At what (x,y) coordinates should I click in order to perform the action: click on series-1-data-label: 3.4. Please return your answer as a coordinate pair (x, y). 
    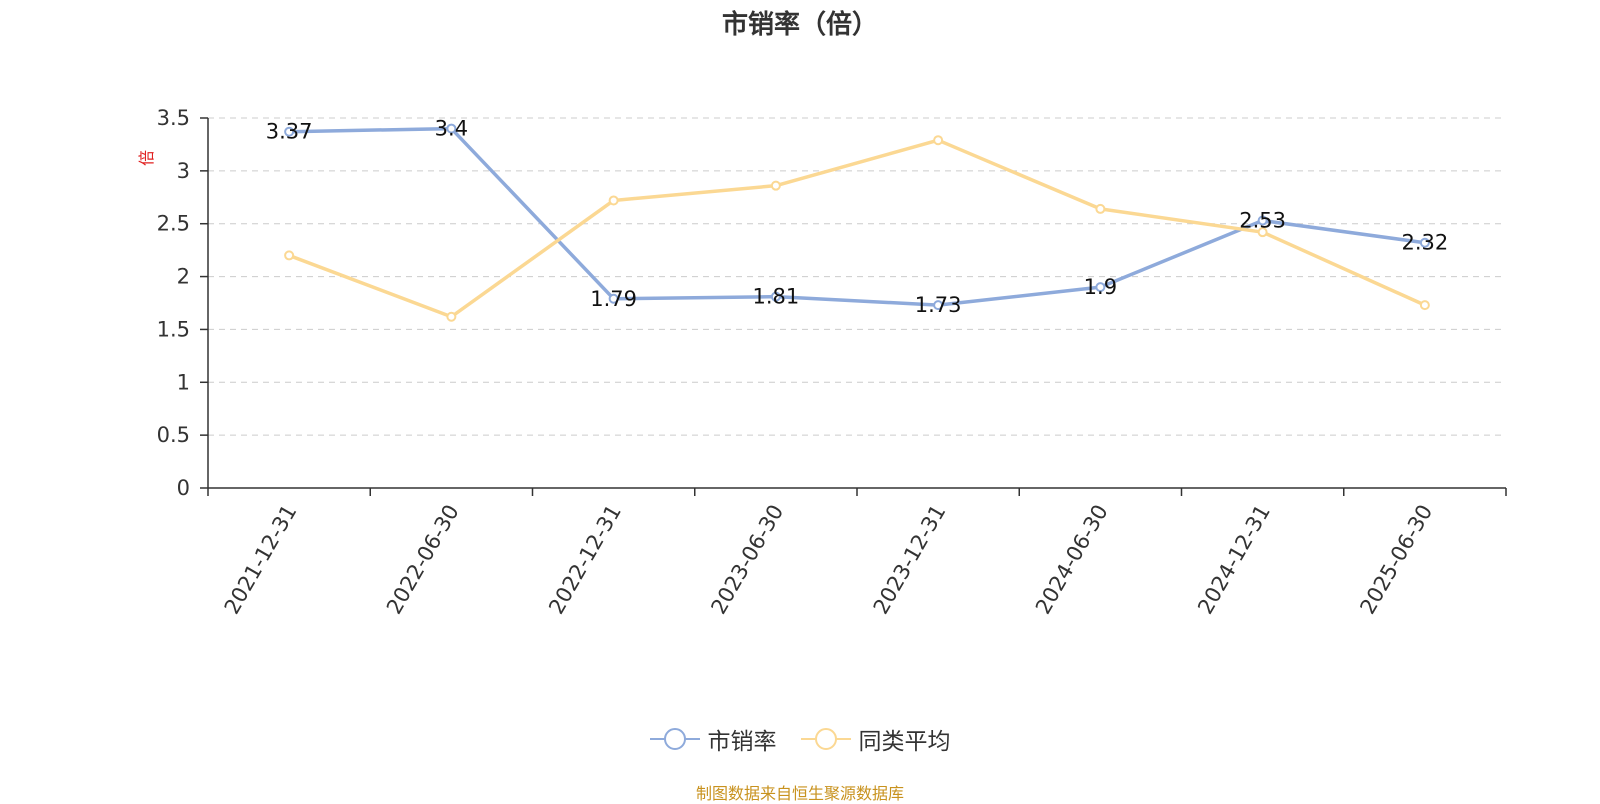
    Looking at the image, I should click on (451, 129).